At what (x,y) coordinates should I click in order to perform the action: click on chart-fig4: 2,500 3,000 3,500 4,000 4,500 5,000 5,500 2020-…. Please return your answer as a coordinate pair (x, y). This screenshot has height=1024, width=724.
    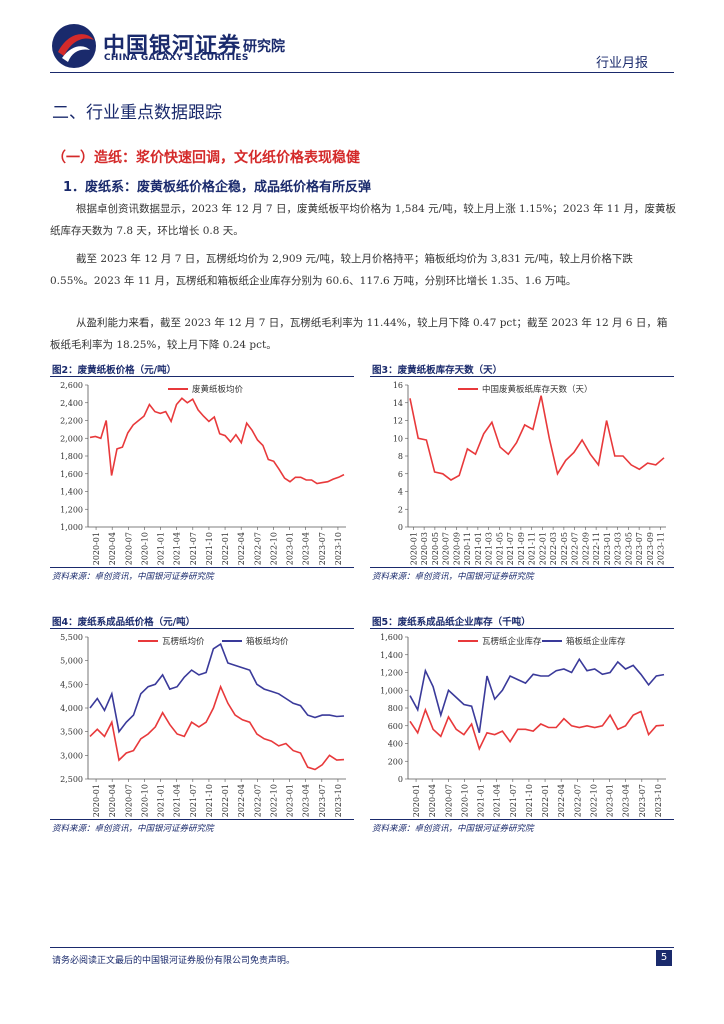
    Looking at the image, I should click on (203, 725).